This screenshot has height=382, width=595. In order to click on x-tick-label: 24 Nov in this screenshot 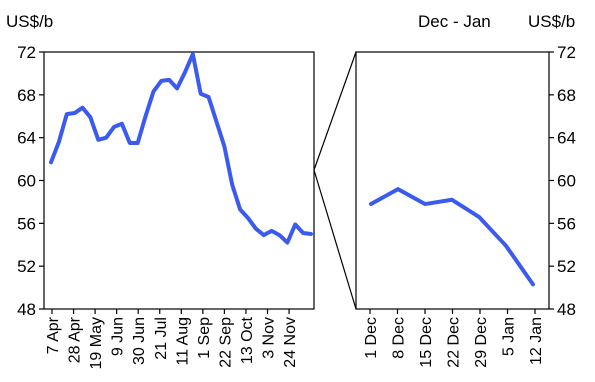, I will do `click(290, 342)`.